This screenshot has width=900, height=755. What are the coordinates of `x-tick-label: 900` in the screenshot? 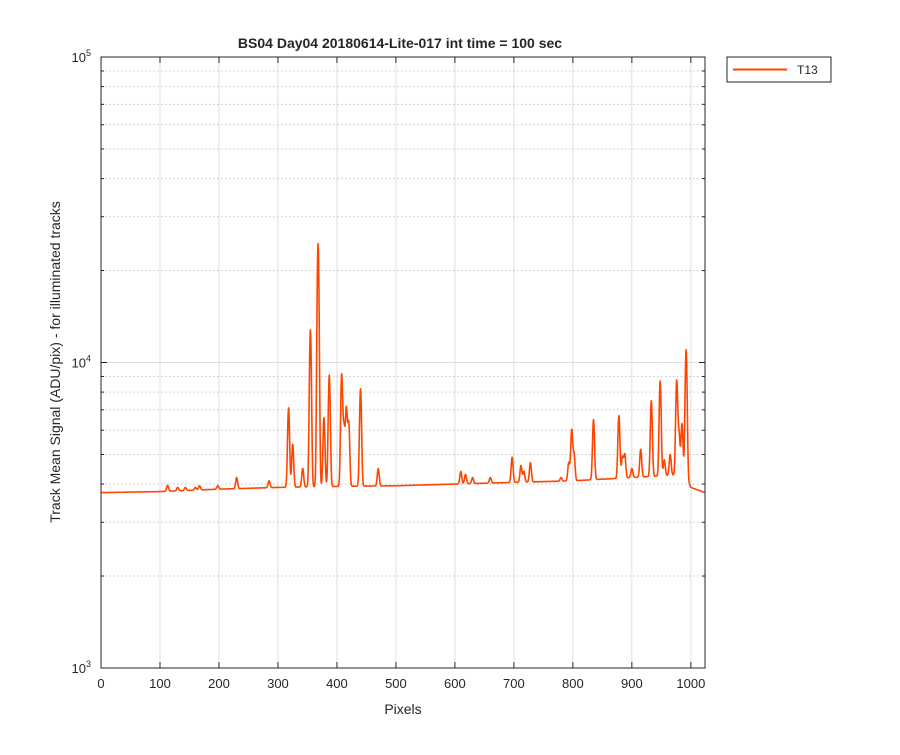 It's located at (632, 683).